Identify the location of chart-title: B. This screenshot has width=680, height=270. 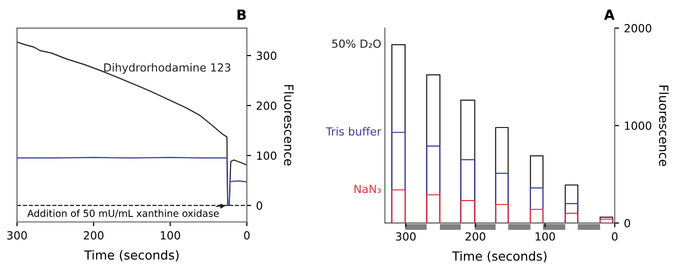
(242, 15).